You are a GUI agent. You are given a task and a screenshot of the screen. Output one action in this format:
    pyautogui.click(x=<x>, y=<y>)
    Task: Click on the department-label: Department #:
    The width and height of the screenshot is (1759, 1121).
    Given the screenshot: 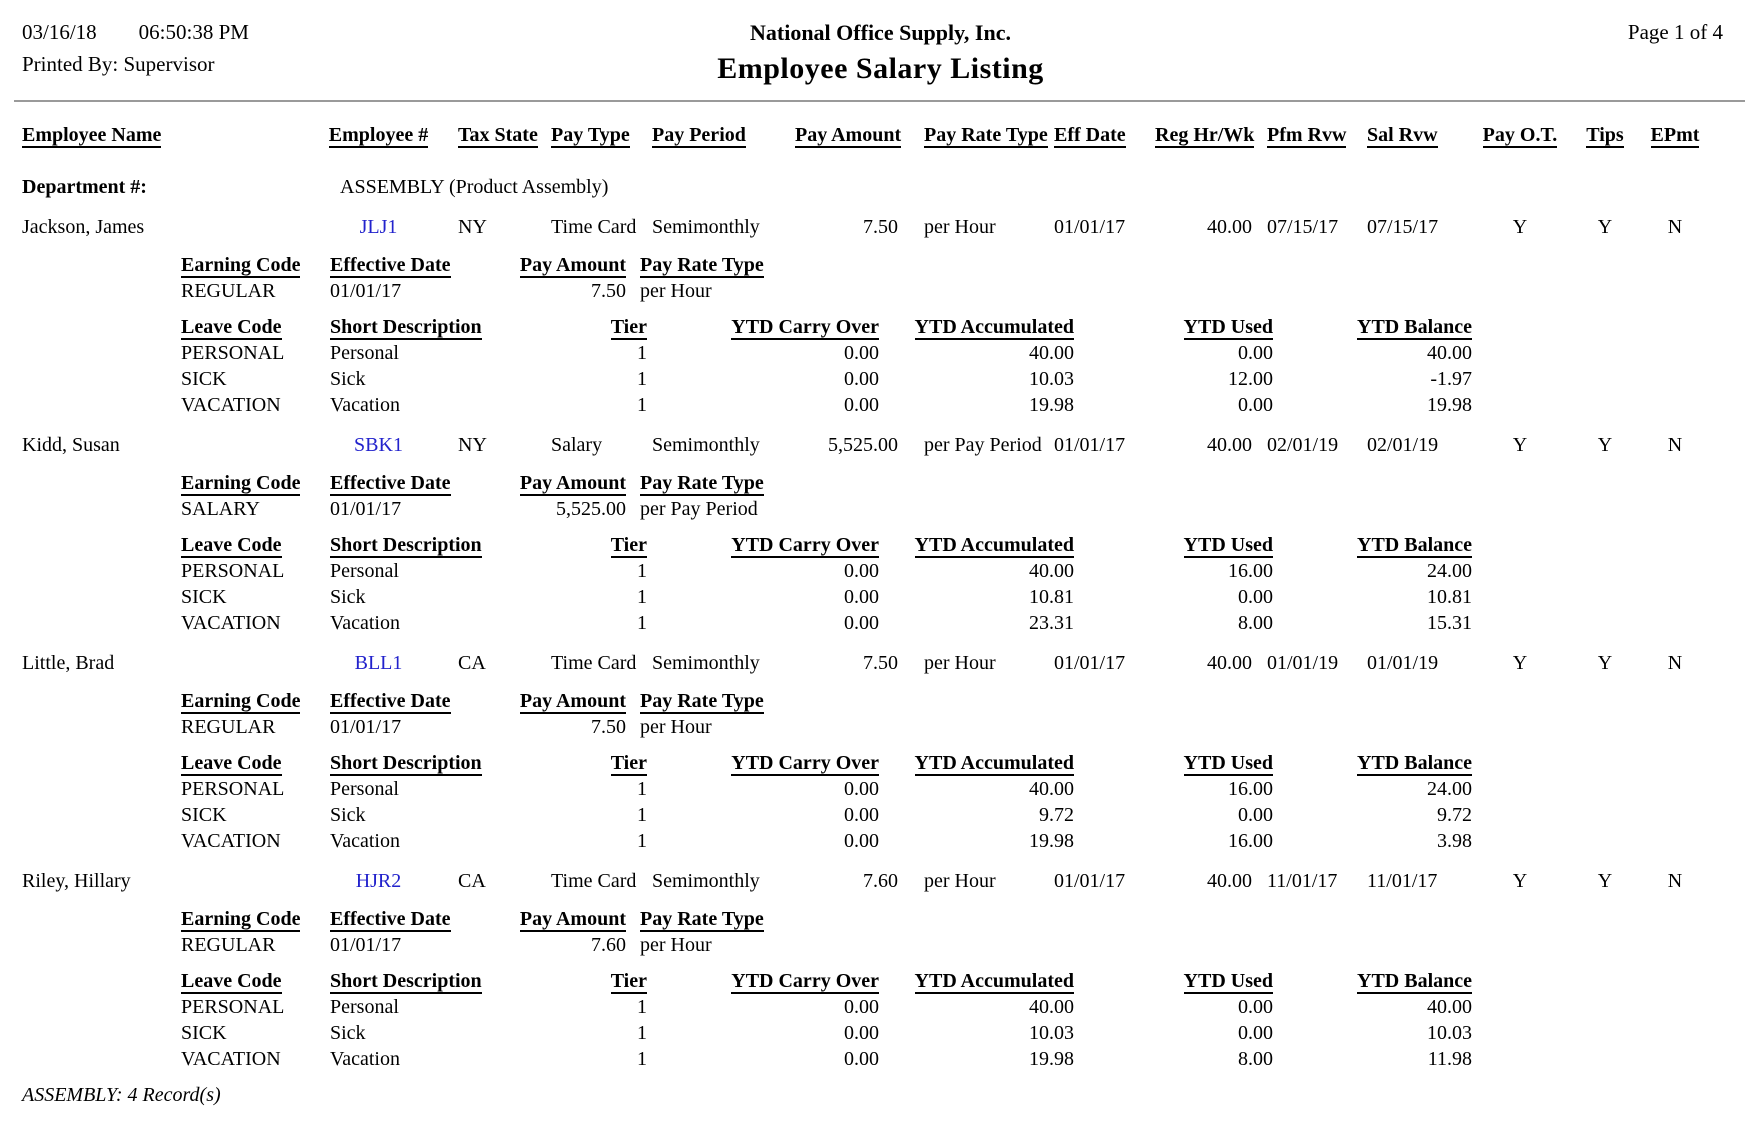 What is the action you would take?
    pyautogui.click(x=84, y=187)
    